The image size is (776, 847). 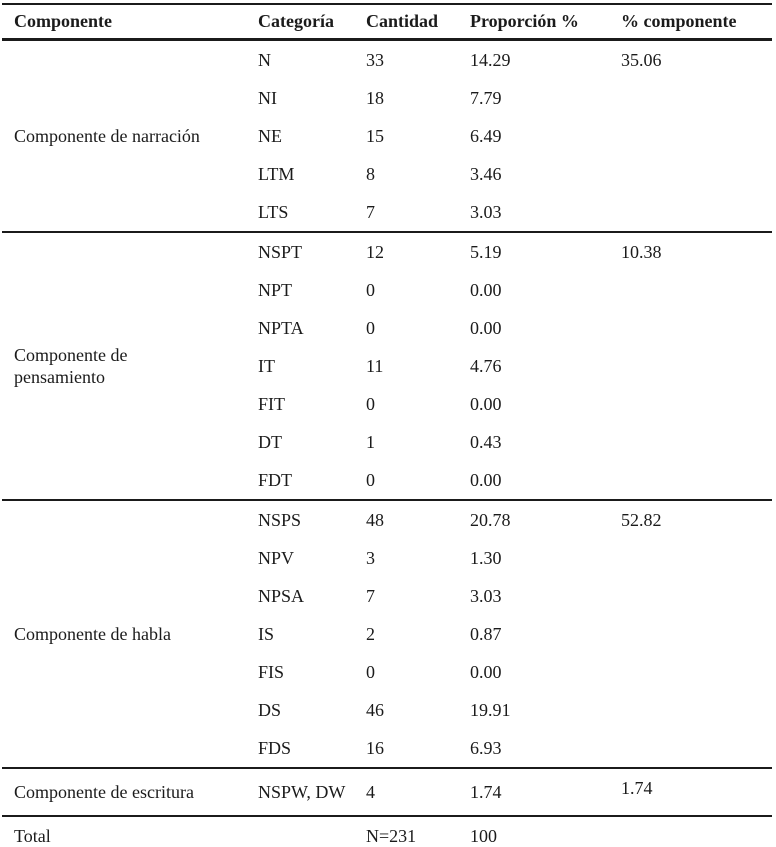 I want to click on table-row: IS 2 0.87, so click(x=387, y=634).